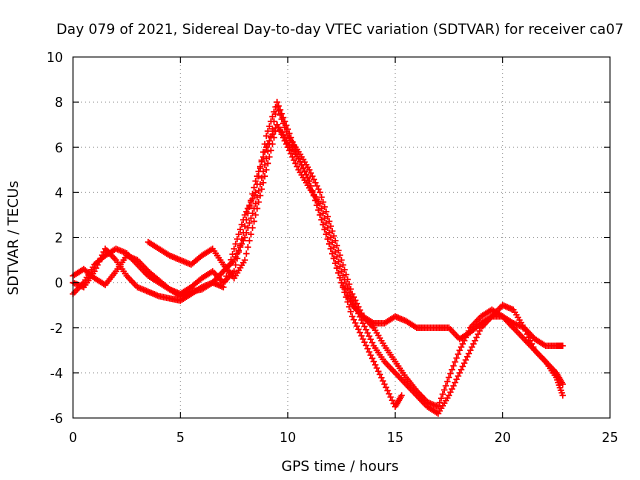 The height and width of the screenshot is (480, 640). I want to click on y-tick-label: -2, so click(56, 329).